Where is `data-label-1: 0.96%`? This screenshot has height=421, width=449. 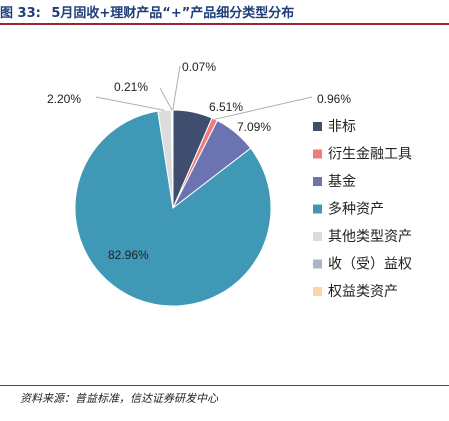 data-label-1: 0.96% is located at coordinates (334, 99).